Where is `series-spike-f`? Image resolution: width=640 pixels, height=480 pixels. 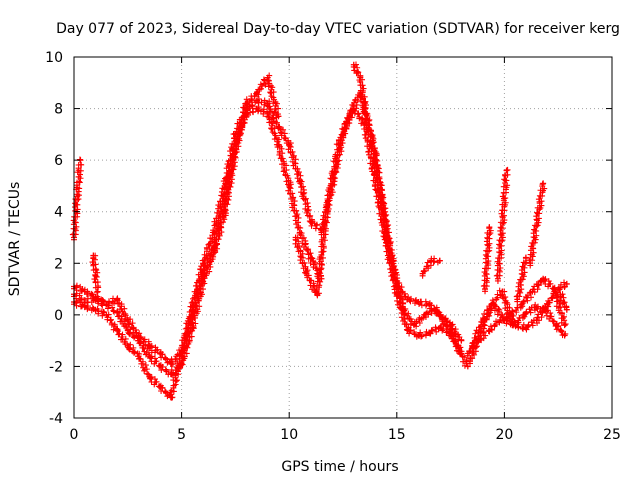 series-spike-f is located at coordinates (537, 224).